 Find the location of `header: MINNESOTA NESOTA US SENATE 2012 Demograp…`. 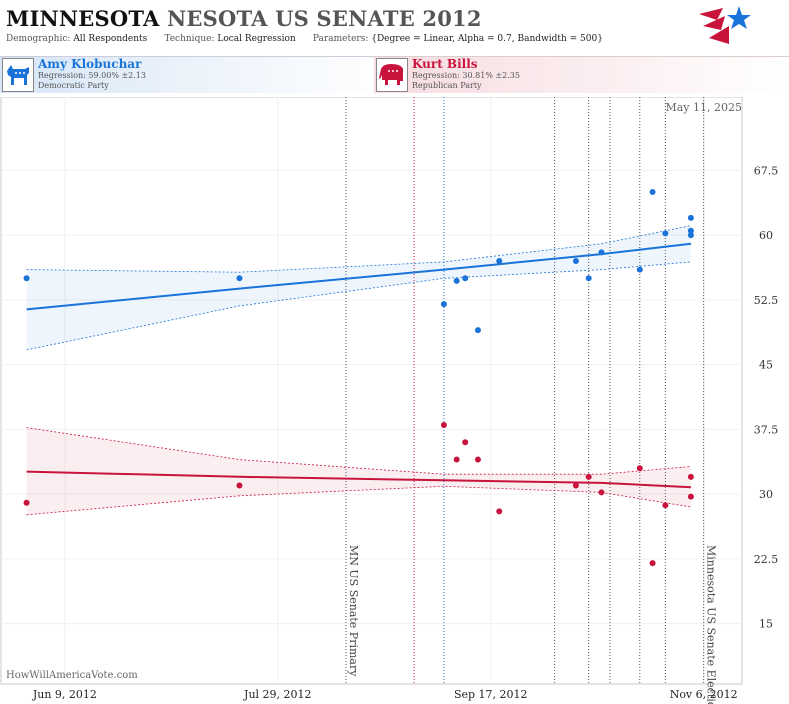

header: MINNESOTA NESOTA US SENATE 2012 Demograp… is located at coordinates (394, 26).